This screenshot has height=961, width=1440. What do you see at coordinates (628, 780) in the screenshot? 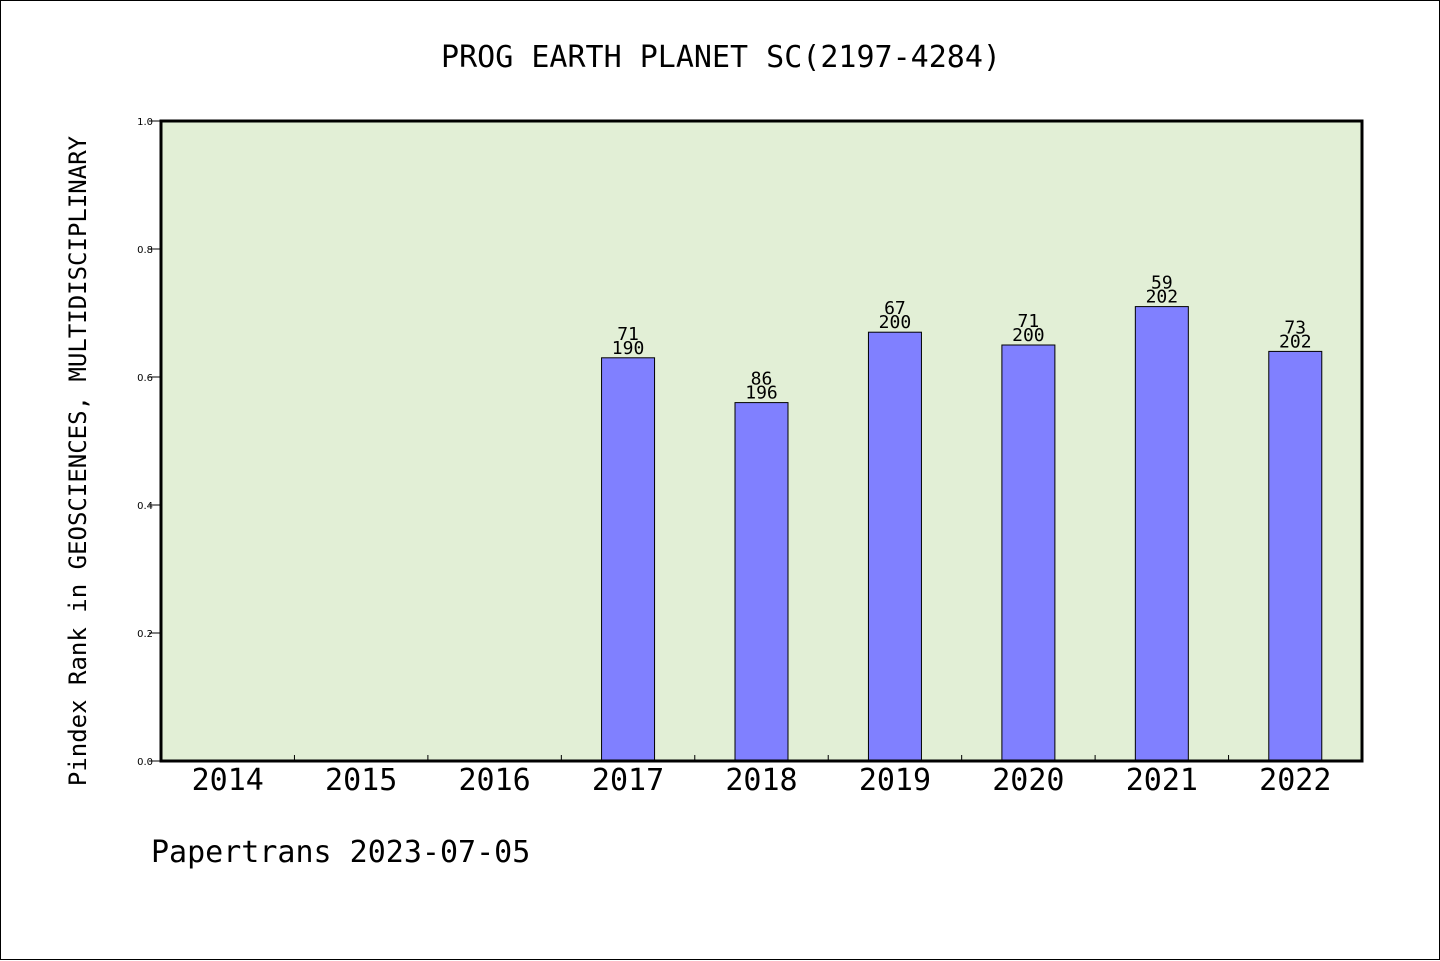
I see `x-tick-label: 2017` at bounding box center [628, 780].